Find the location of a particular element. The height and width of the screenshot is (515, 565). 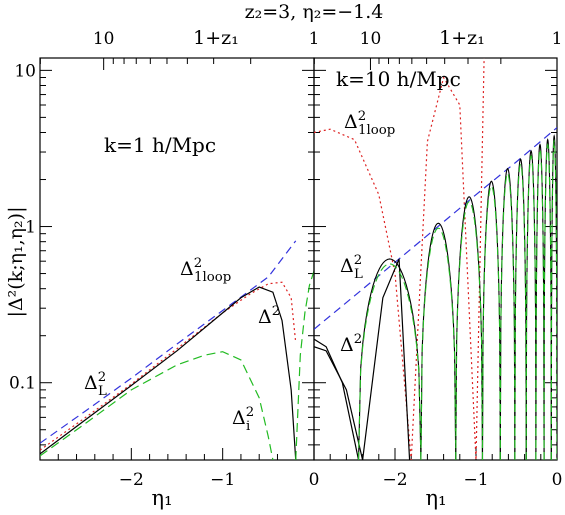

top-axis-label-left: 1+z₁ is located at coordinates (216, 38).